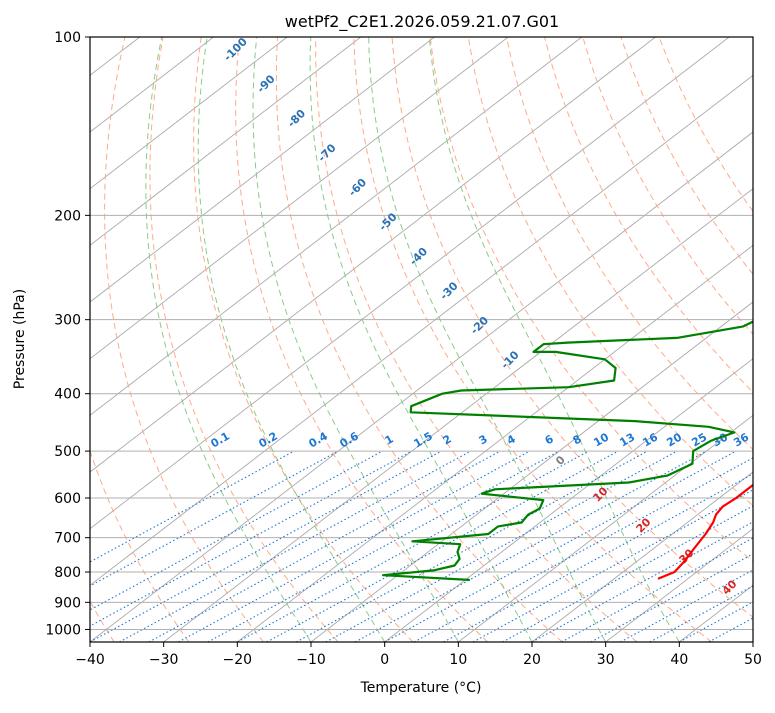  What do you see at coordinates (422, 22) in the screenshot?
I see `chart-title: wetPf2_C2E1.2026.059.21.07.G01` at bounding box center [422, 22].